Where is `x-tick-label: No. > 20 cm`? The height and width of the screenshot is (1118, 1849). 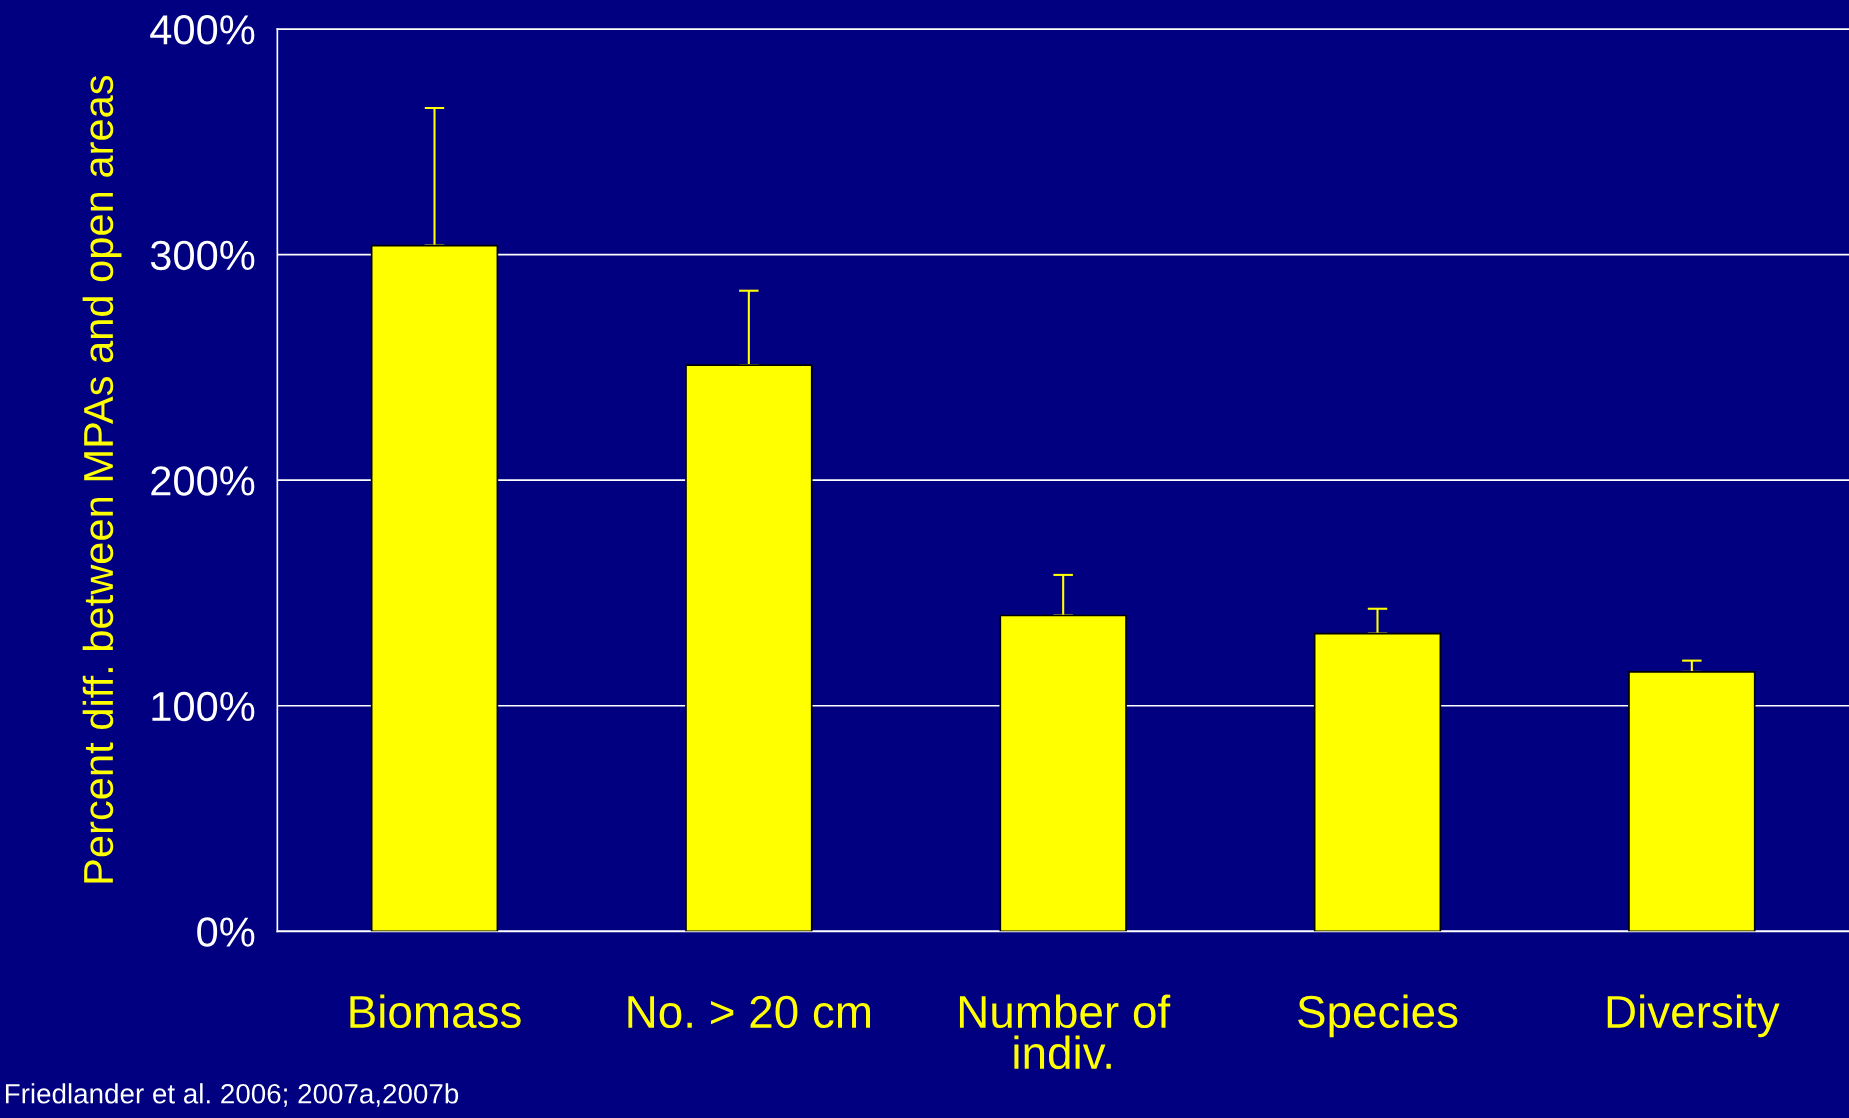 x-tick-label: No. > 20 cm is located at coordinates (749, 1012).